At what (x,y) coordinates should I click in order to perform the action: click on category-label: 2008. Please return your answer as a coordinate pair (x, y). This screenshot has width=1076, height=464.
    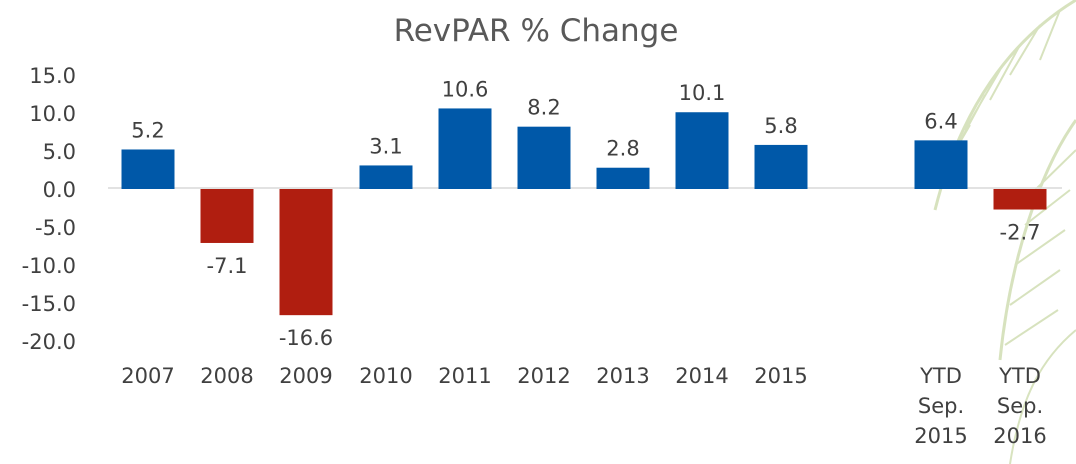
    Looking at the image, I should click on (226, 376).